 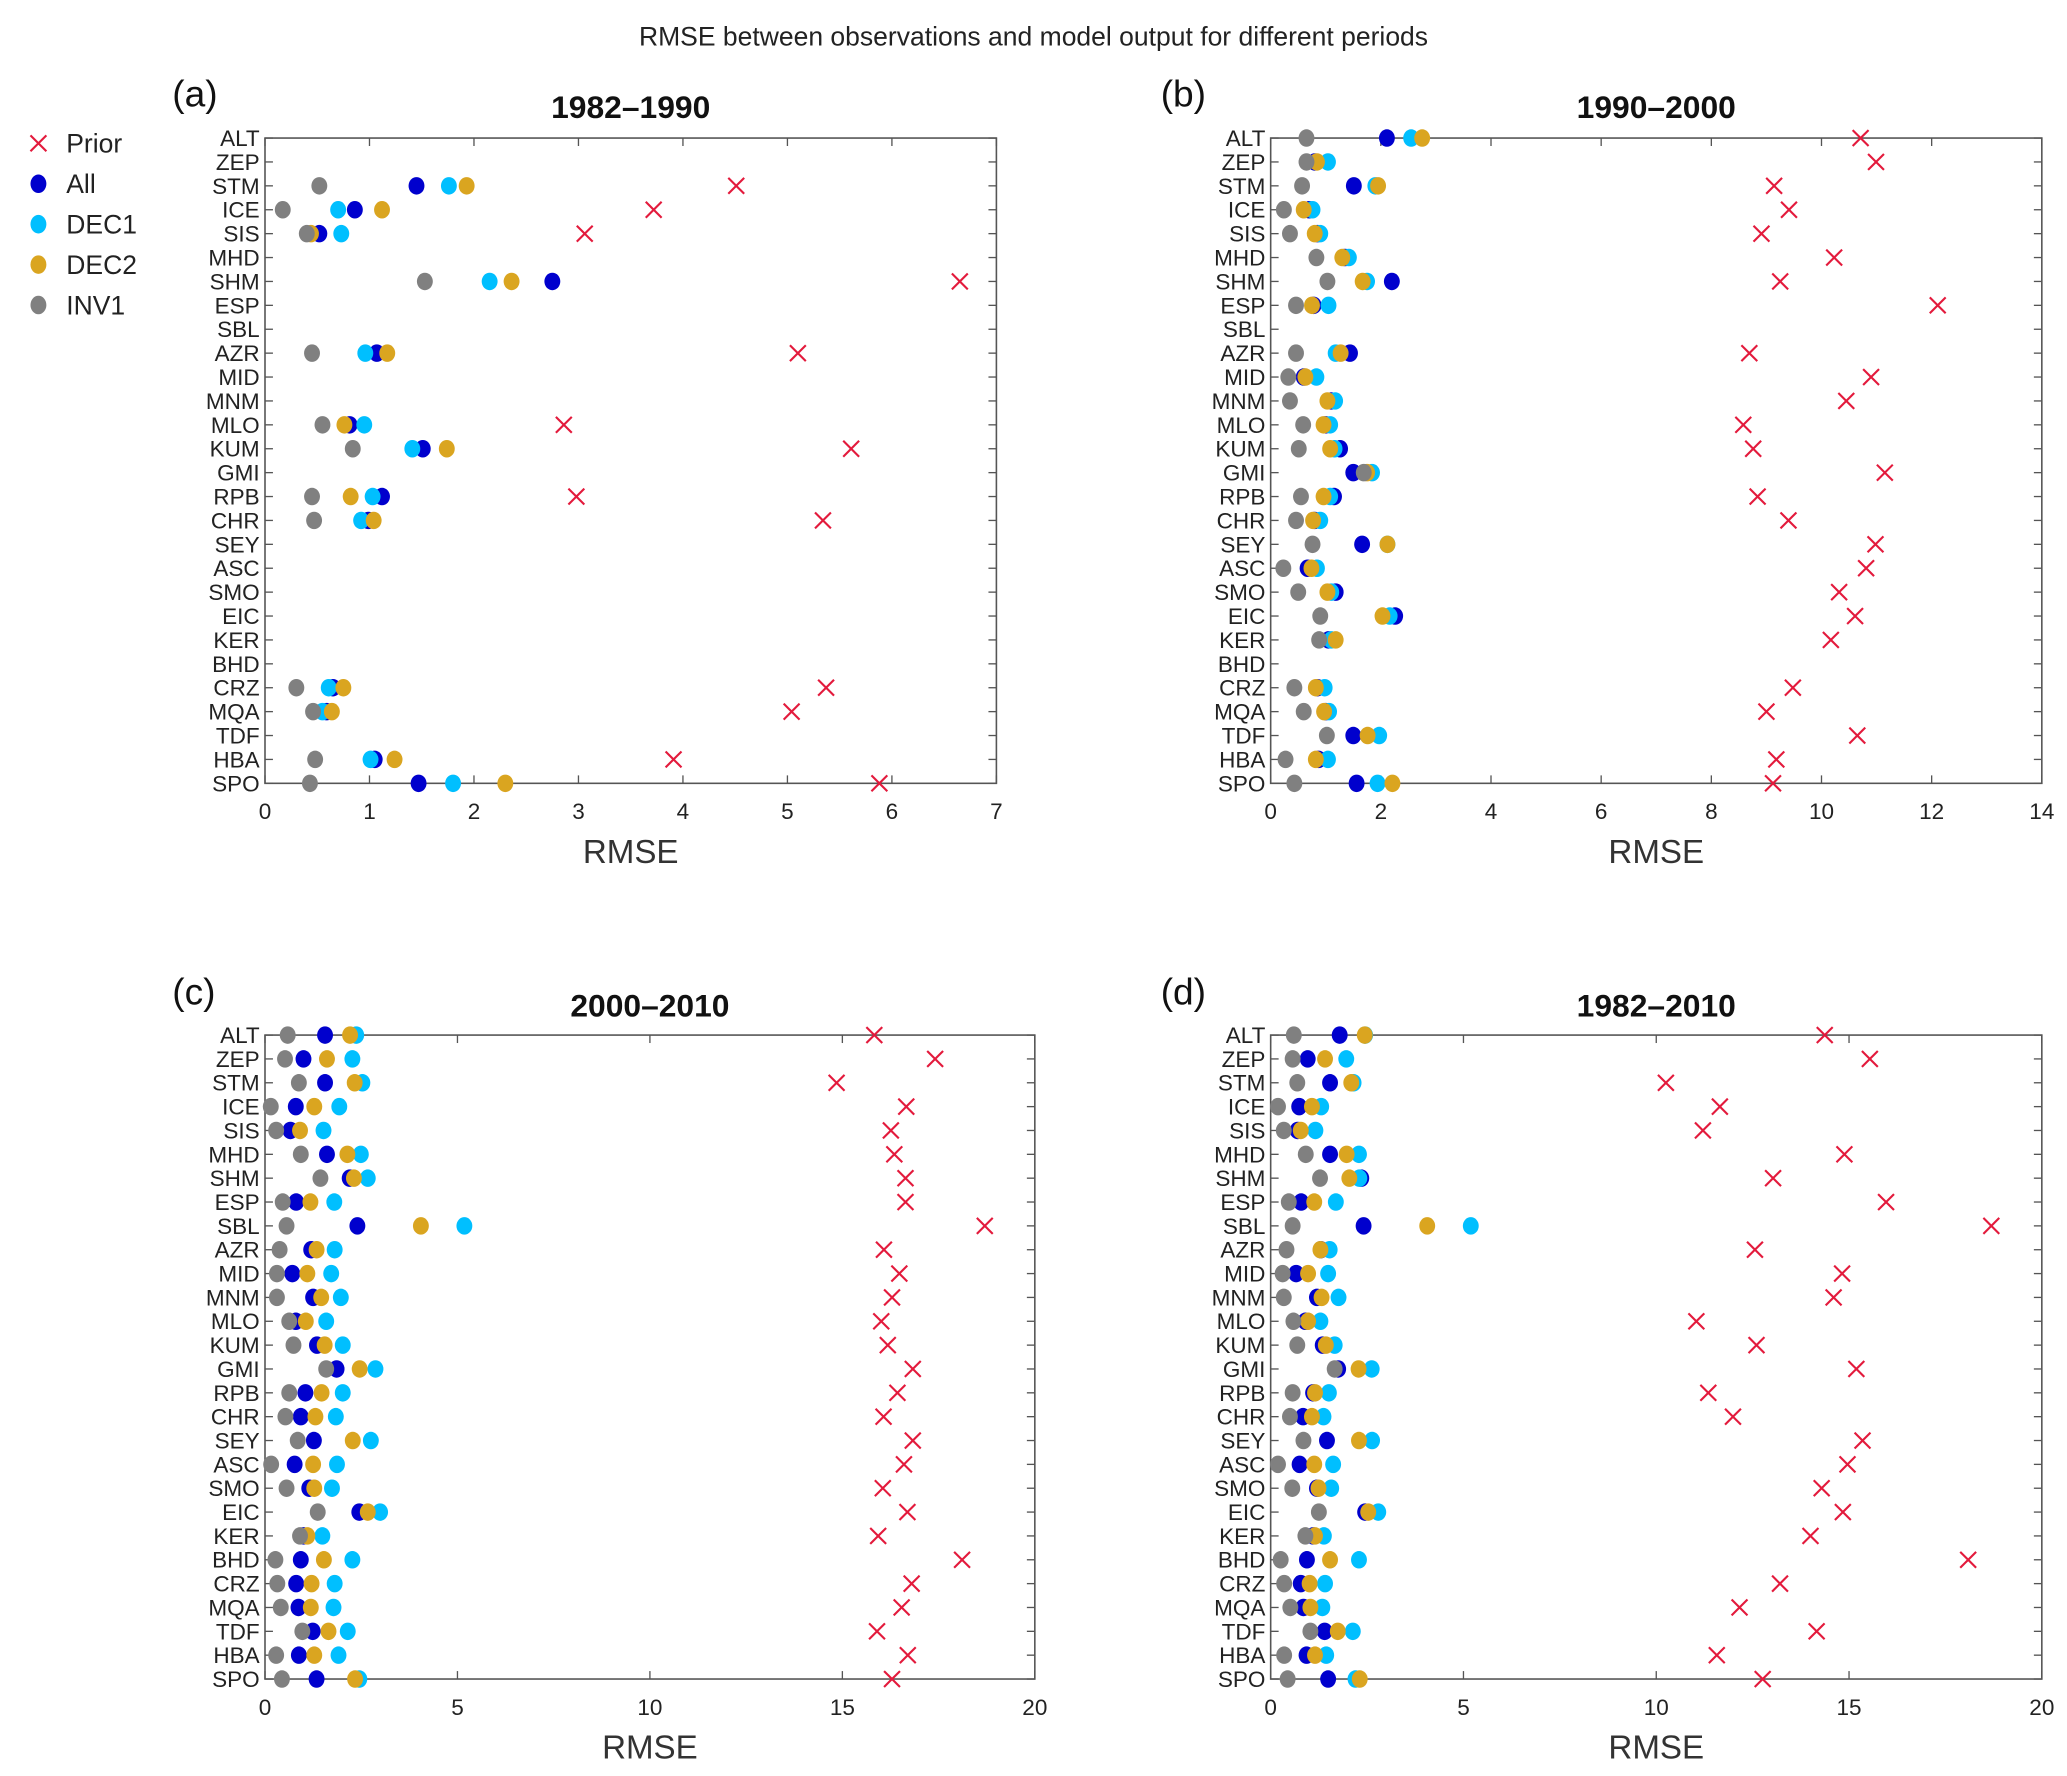 I want to click on panel-title: 1982–2010, so click(x=1656, y=1006).